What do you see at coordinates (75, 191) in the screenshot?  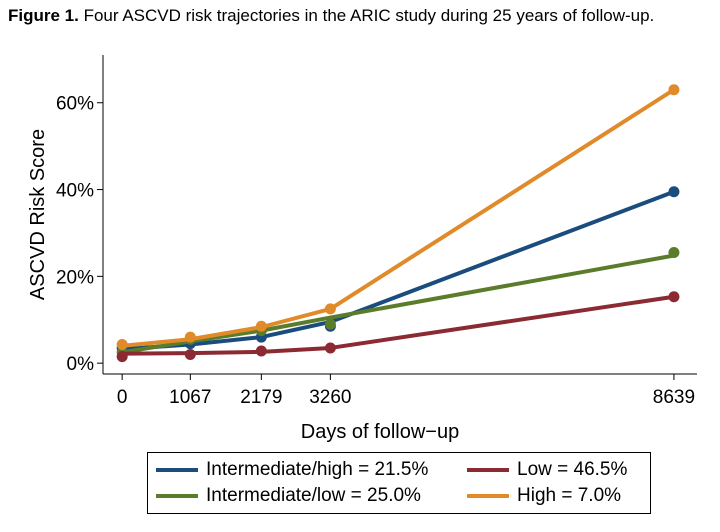 I see `y-tick-label: 40%` at bounding box center [75, 191].